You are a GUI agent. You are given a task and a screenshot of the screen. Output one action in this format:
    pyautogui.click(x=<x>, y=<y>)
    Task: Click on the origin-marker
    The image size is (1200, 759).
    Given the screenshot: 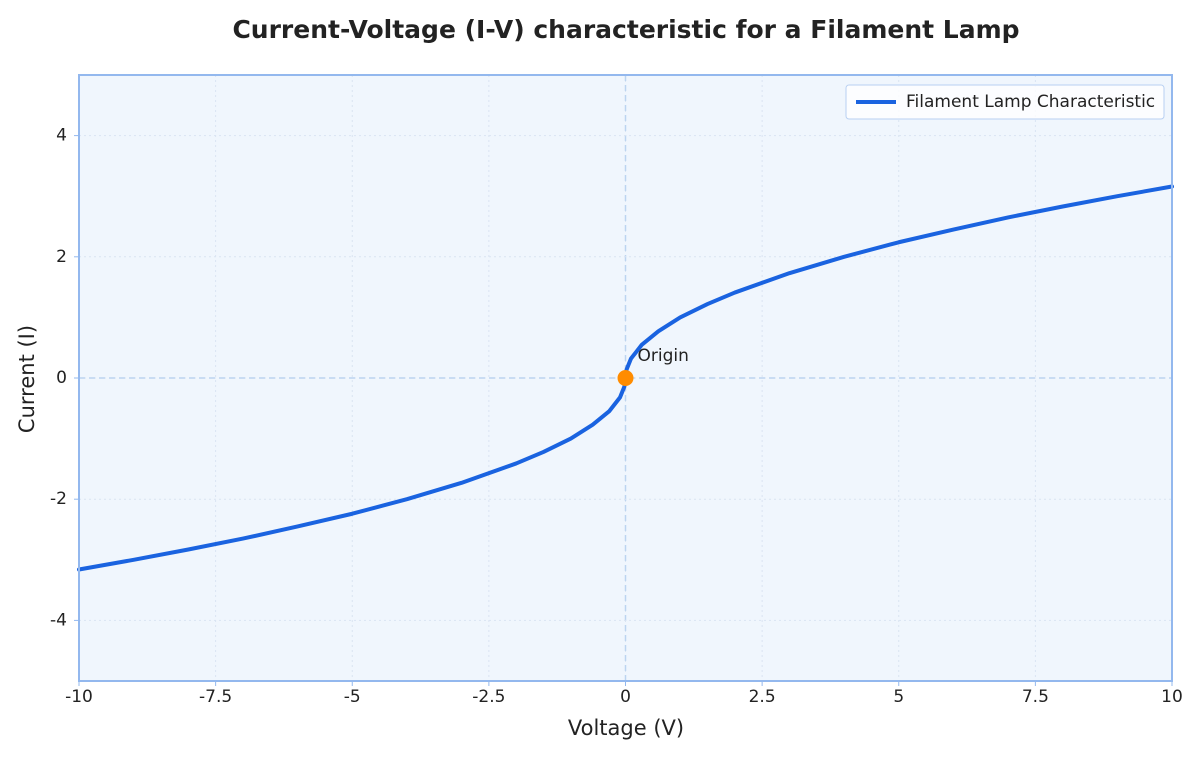 What is the action you would take?
    pyautogui.click(x=625, y=378)
    